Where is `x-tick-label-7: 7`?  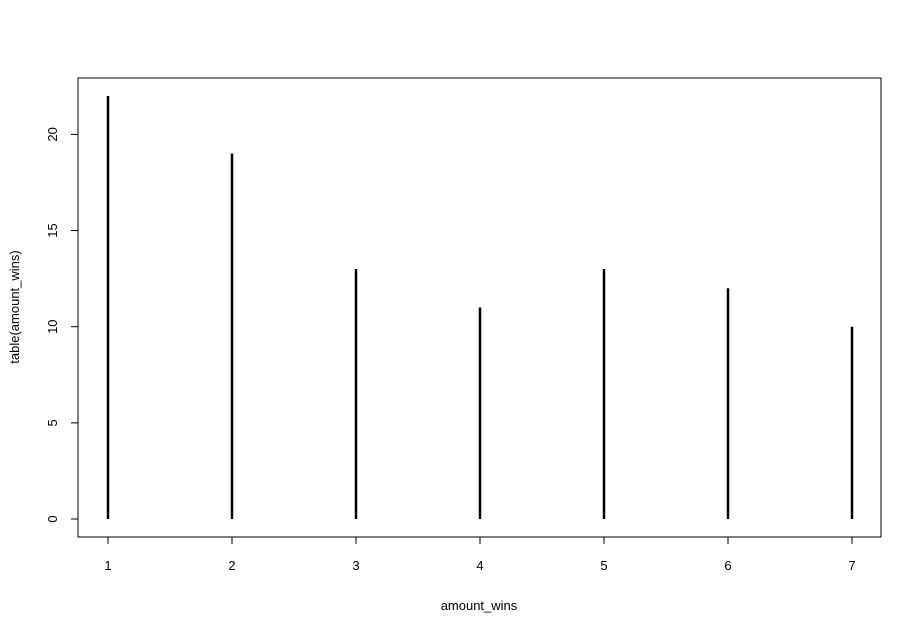
x-tick-label-7: 7 is located at coordinates (851, 565).